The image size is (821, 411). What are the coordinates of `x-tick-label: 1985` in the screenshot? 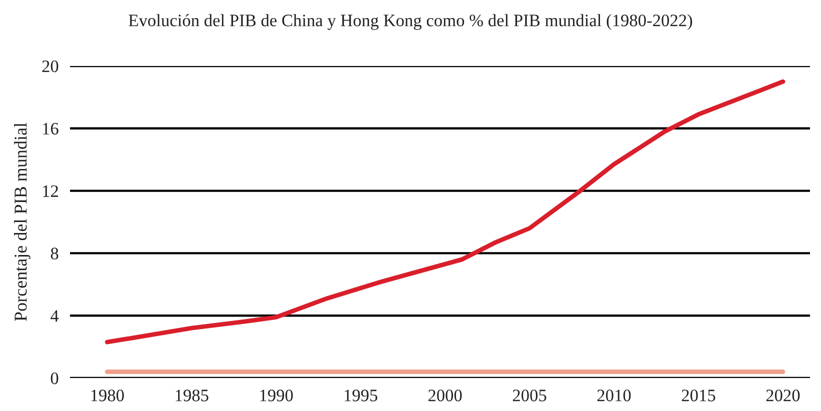 It's located at (192, 396).